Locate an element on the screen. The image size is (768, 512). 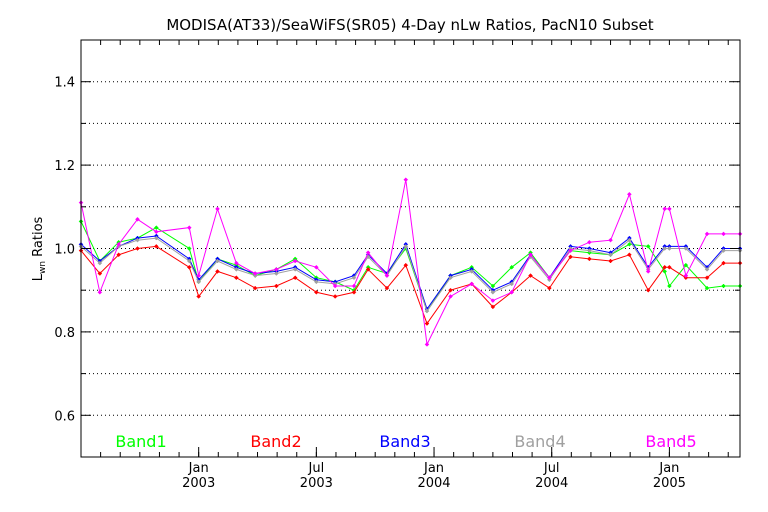
legend-label-band5: Band5 is located at coordinates (670, 441).